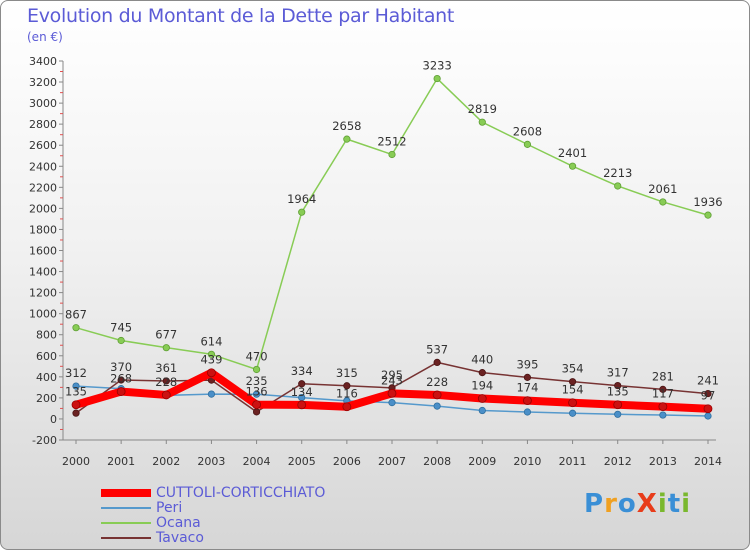 Image resolution: width=750 pixels, height=550 pixels. I want to click on y-tick-label: 2800, so click(43, 124).